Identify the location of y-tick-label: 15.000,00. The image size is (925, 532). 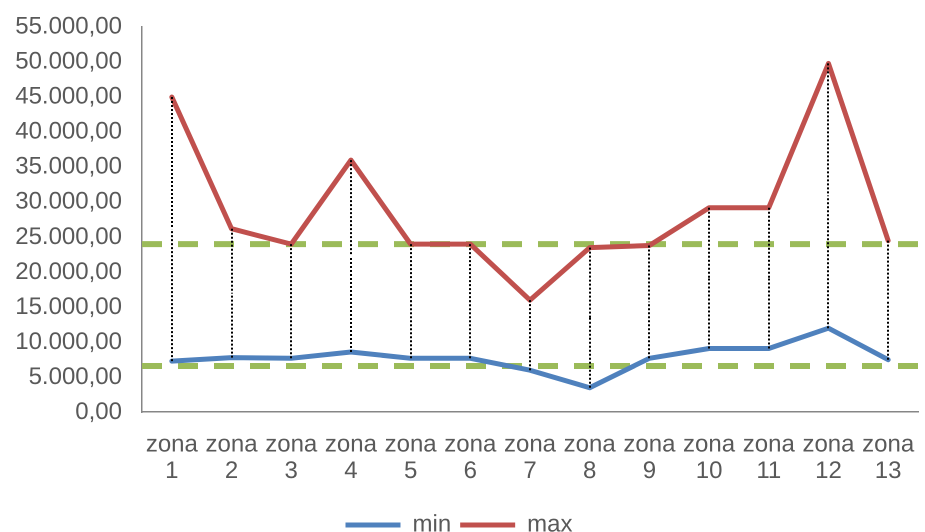
(68, 306).